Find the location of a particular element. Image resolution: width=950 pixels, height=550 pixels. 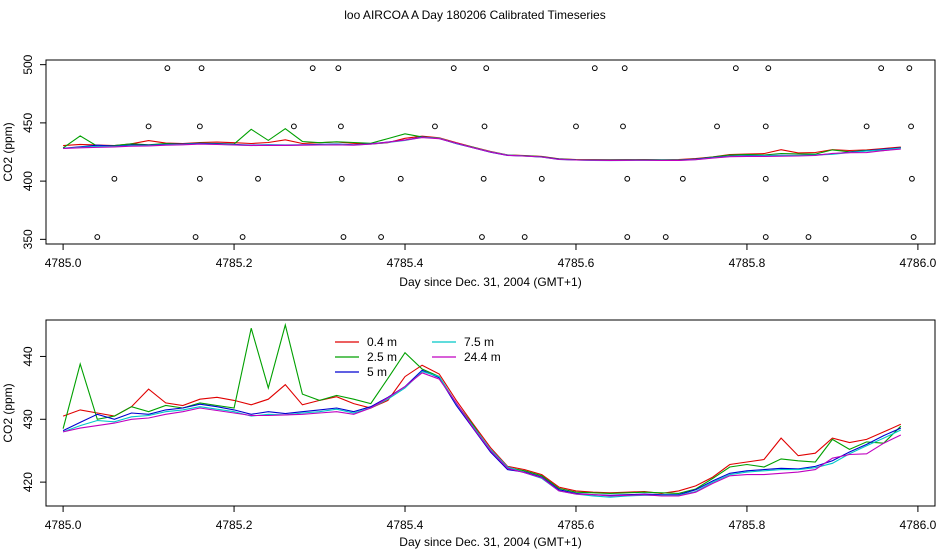

panel2-legend-label: 0.4 m is located at coordinates (382, 342).